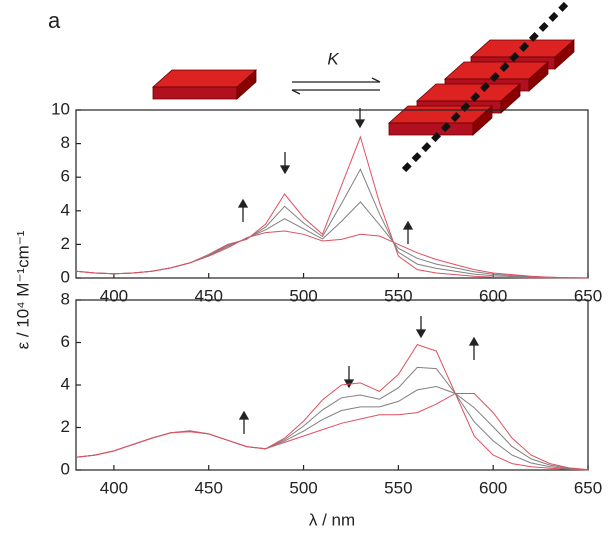  What do you see at coordinates (54, 20) in the screenshot?
I see `panel-label: a` at bounding box center [54, 20].